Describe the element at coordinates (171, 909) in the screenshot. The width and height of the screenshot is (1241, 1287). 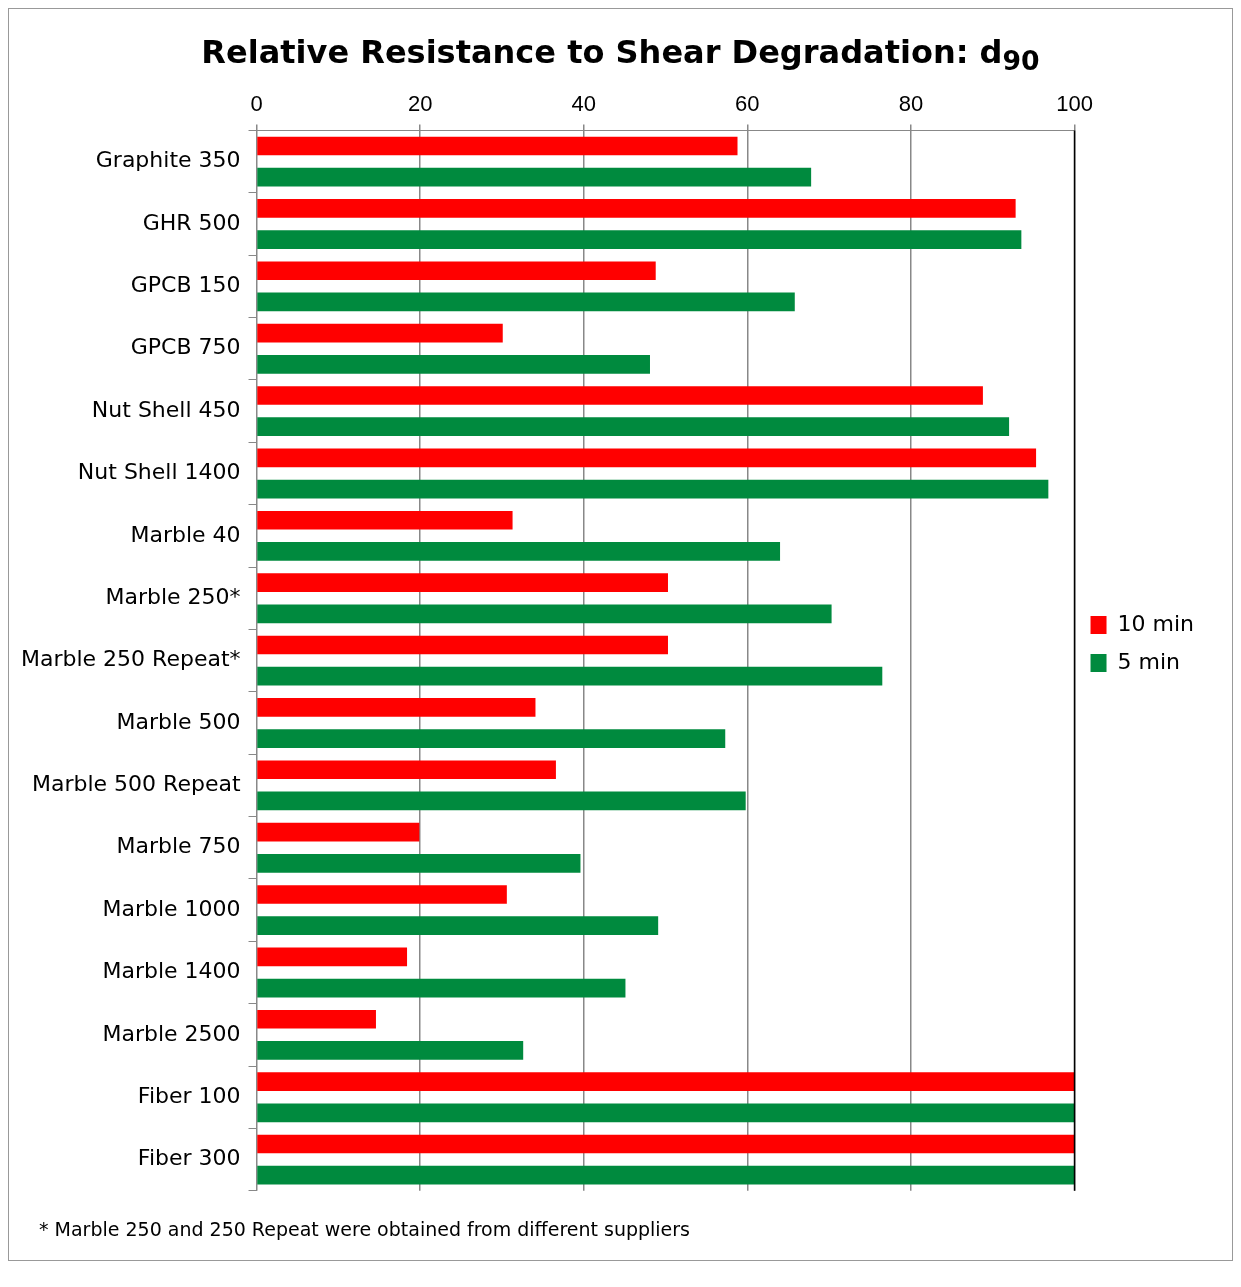
I see `y-tick-label: Marble 1000` at that location.